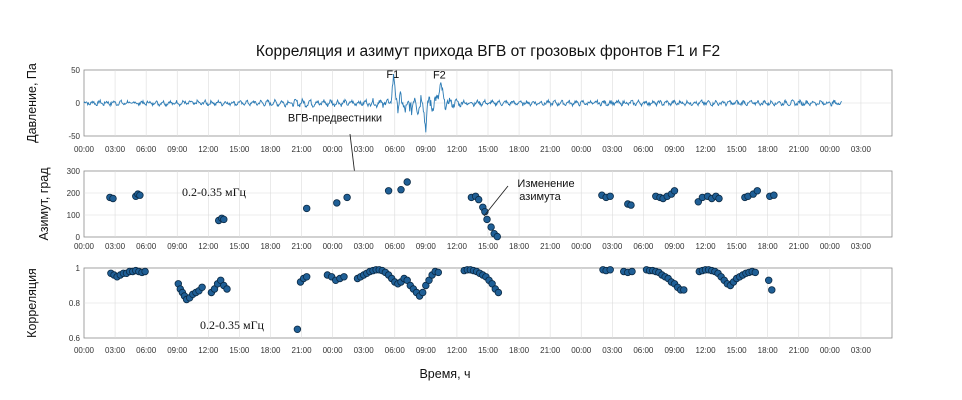 This screenshot has width=962, height=400. I want to click on y-tick-label: 0.8, so click(75, 303).